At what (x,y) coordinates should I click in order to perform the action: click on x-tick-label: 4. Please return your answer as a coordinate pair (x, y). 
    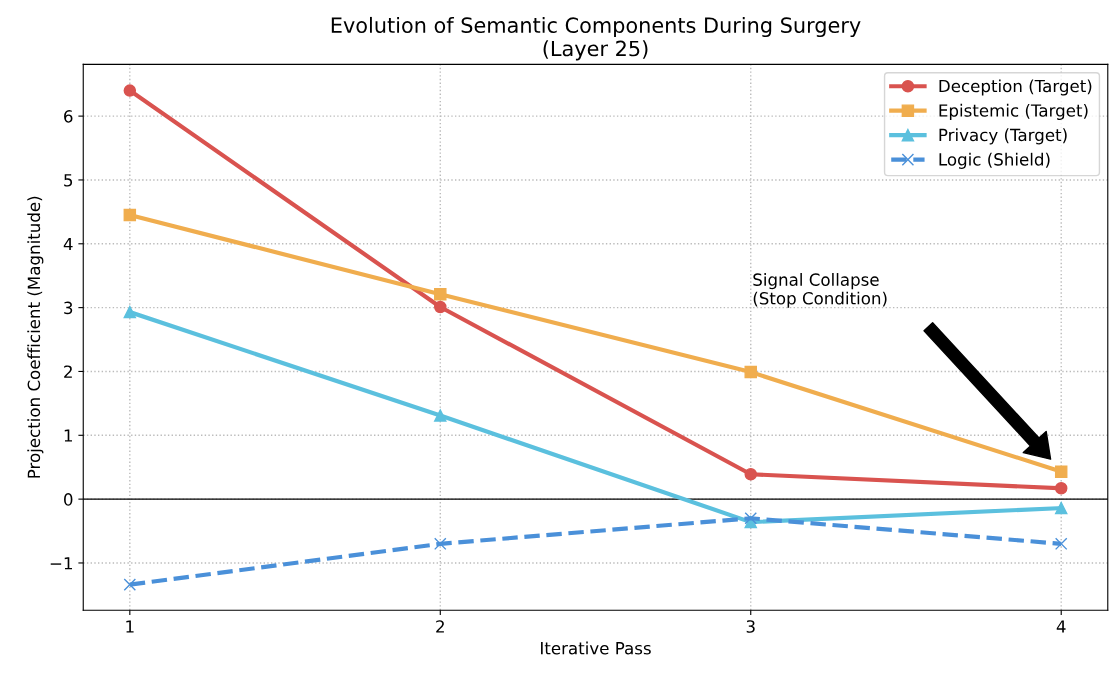
    Looking at the image, I should click on (1061, 626).